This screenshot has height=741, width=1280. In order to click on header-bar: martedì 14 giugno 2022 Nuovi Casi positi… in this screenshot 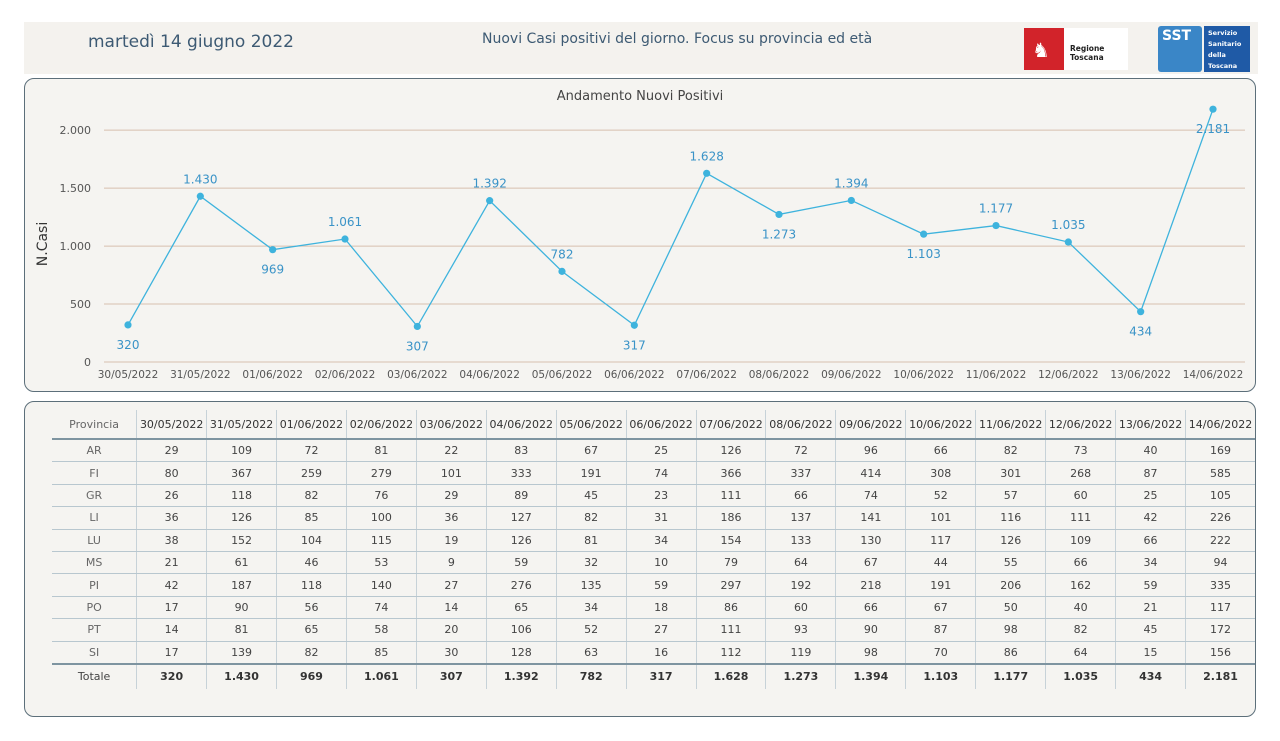, I will do `click(641, 48)`.